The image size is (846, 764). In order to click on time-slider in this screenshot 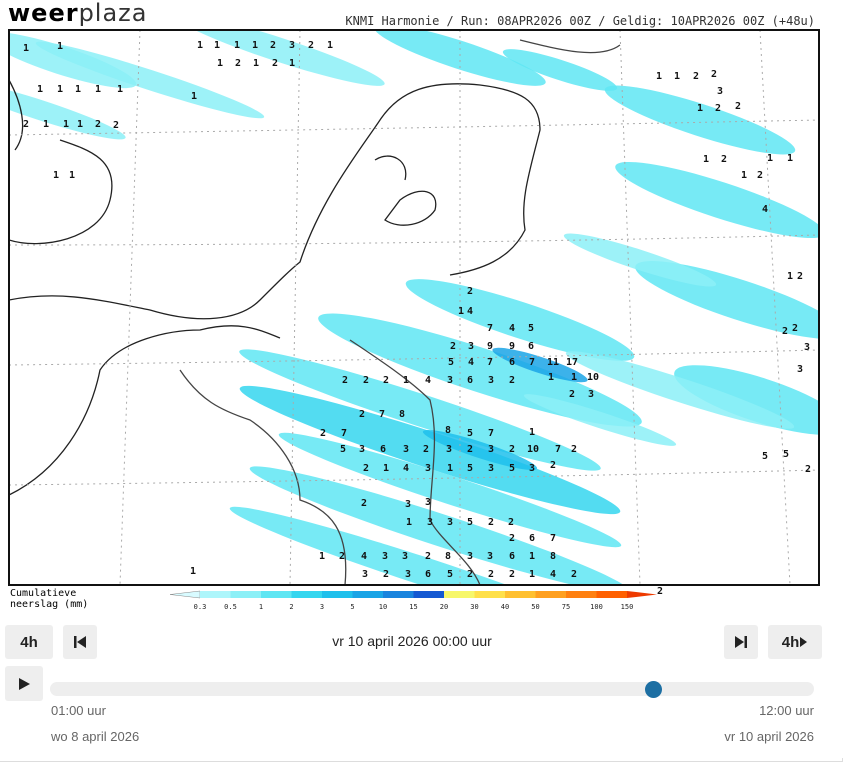, I will do `click(432, 689)`.